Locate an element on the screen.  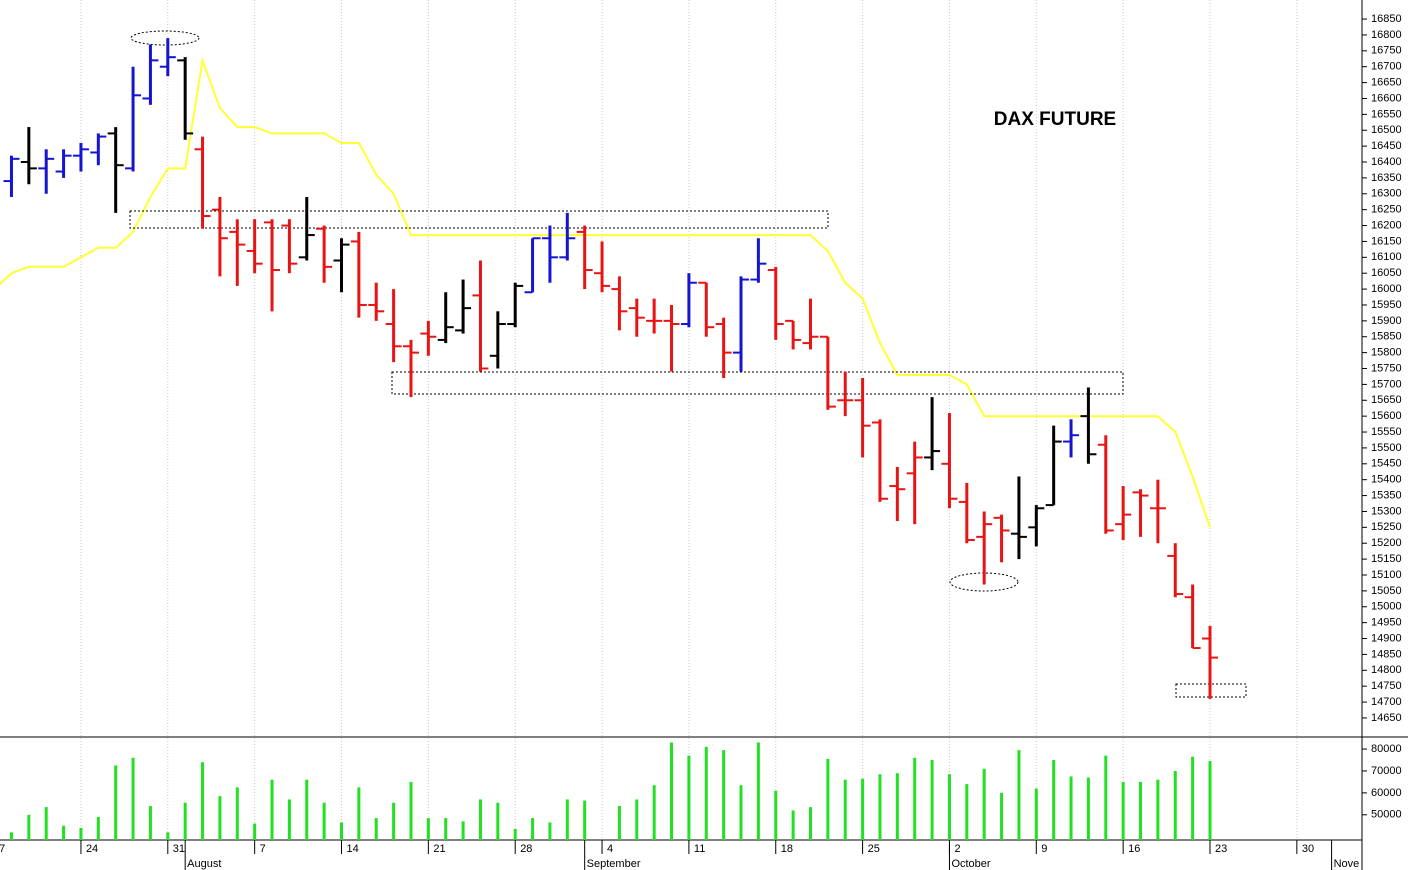
y-tick-label: 16200 is located at coordinates (1386, 225).